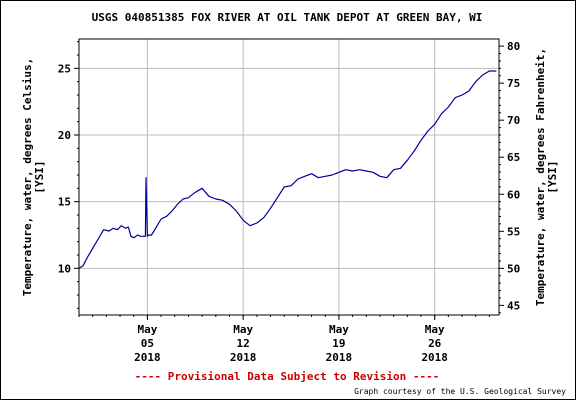  I want to click on x-tick-label: 12, so click(243, 343).